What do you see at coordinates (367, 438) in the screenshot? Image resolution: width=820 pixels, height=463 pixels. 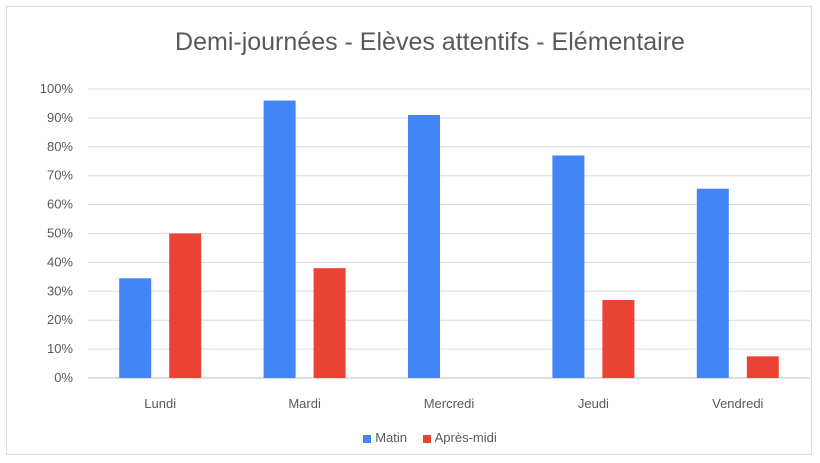 I see `legend-swatch-matin` at bounding box center [367, 438].